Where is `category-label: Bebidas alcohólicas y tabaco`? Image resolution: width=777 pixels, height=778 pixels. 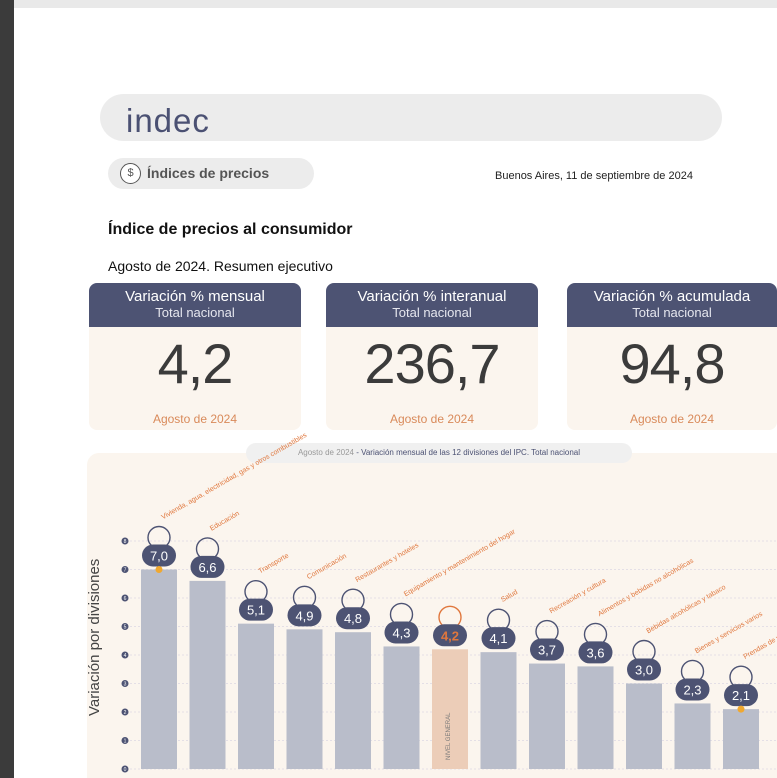 category-label: Bebidas alcohólicas y tabaco is located at coordinates (687, 609).